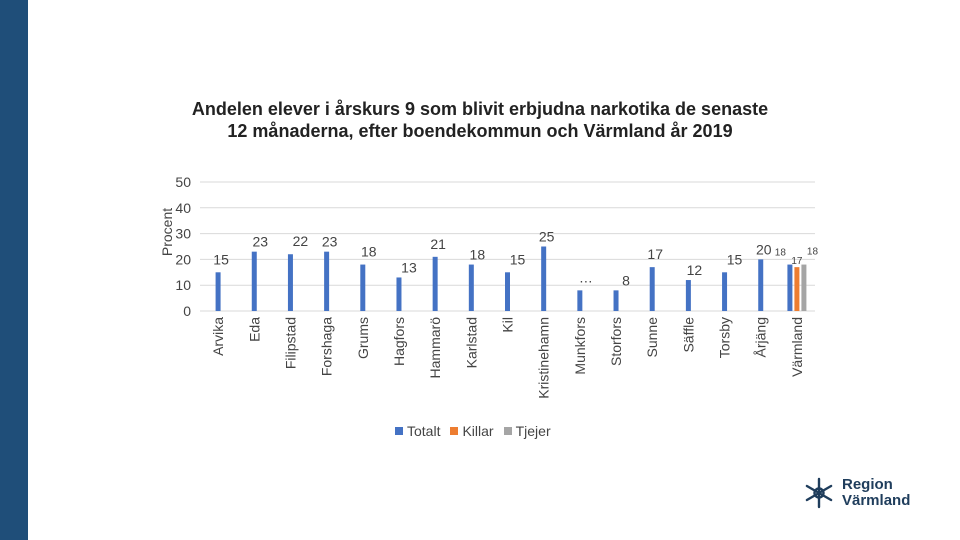 The image size is (960, 540). What do you see at coordinates (616, 341) in the screenshot?
I see `x-tick-label: Storfors` at bounding box center [616, 341].